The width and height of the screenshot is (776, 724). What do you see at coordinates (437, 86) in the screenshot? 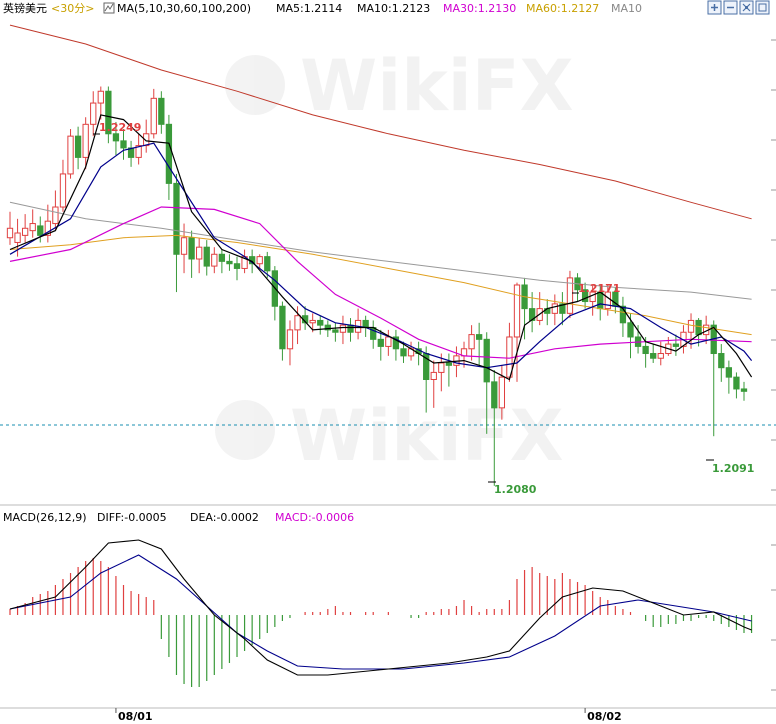
I see `watermark-text-top: WikiFX` at bounding box center [437, 86].